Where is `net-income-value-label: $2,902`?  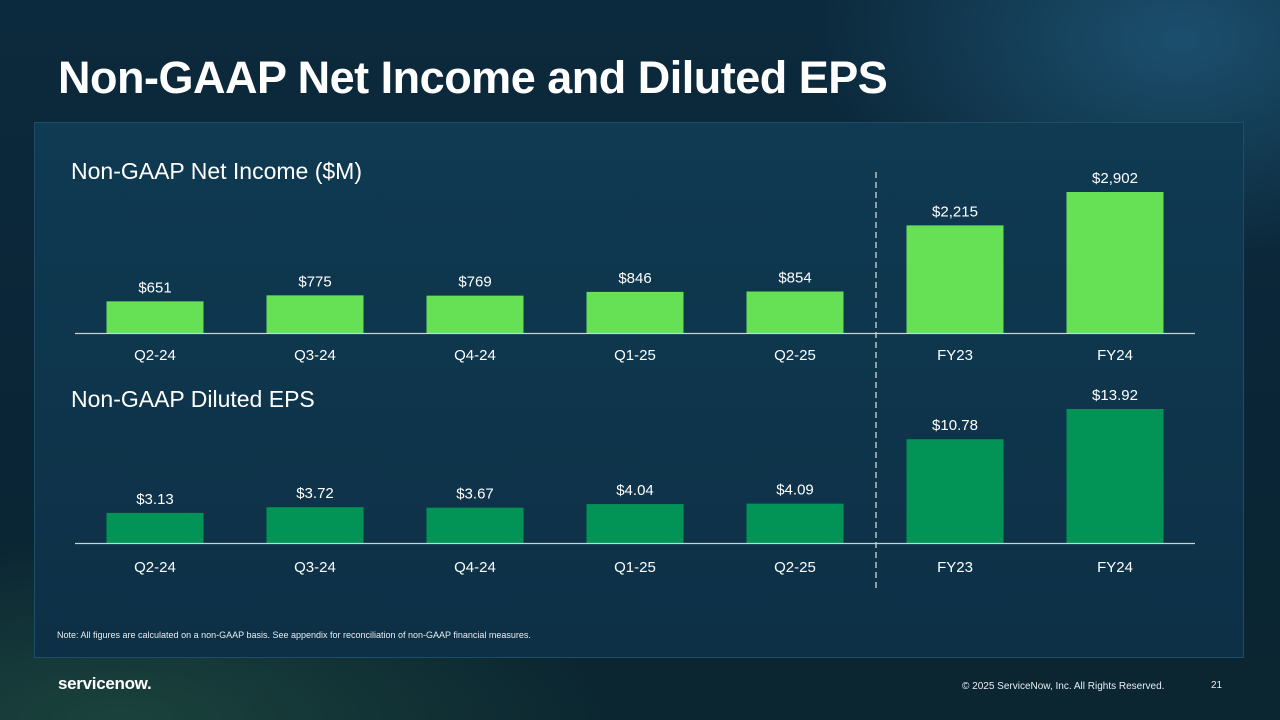 net-income-value-label: $2,902 is located at coordinates (1115, 178).